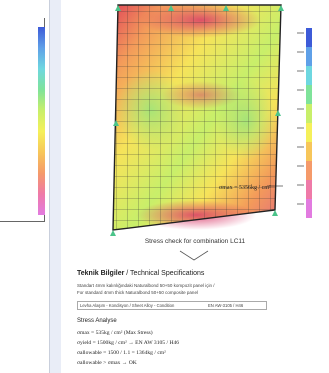 This screenshot has width=329, height=373. I want to click on analysis-line-1: σmax = 535kg / cm² (Max Stress), so click(115, 333).